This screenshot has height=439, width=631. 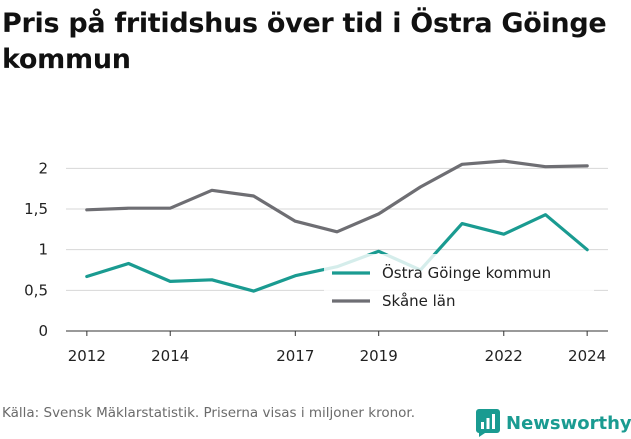 I want to click on x-tick-label: 2019, so click(x=379, y=356).